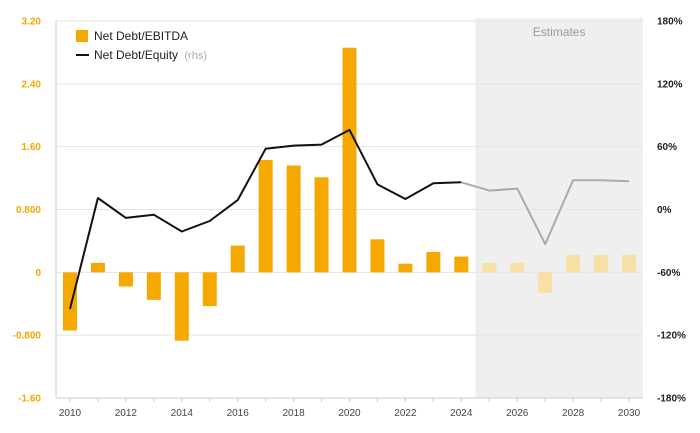 The height and width of the screenshot is (433, 700). I want to click on x-tick-label: 2026, so click(517, 413).